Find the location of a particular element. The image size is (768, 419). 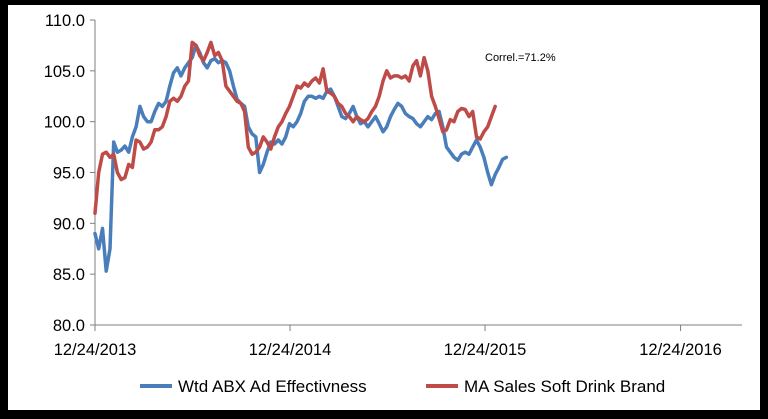

legend-label-1: MA Sales Soft Drink Brand is located at coordinates (564, 386).